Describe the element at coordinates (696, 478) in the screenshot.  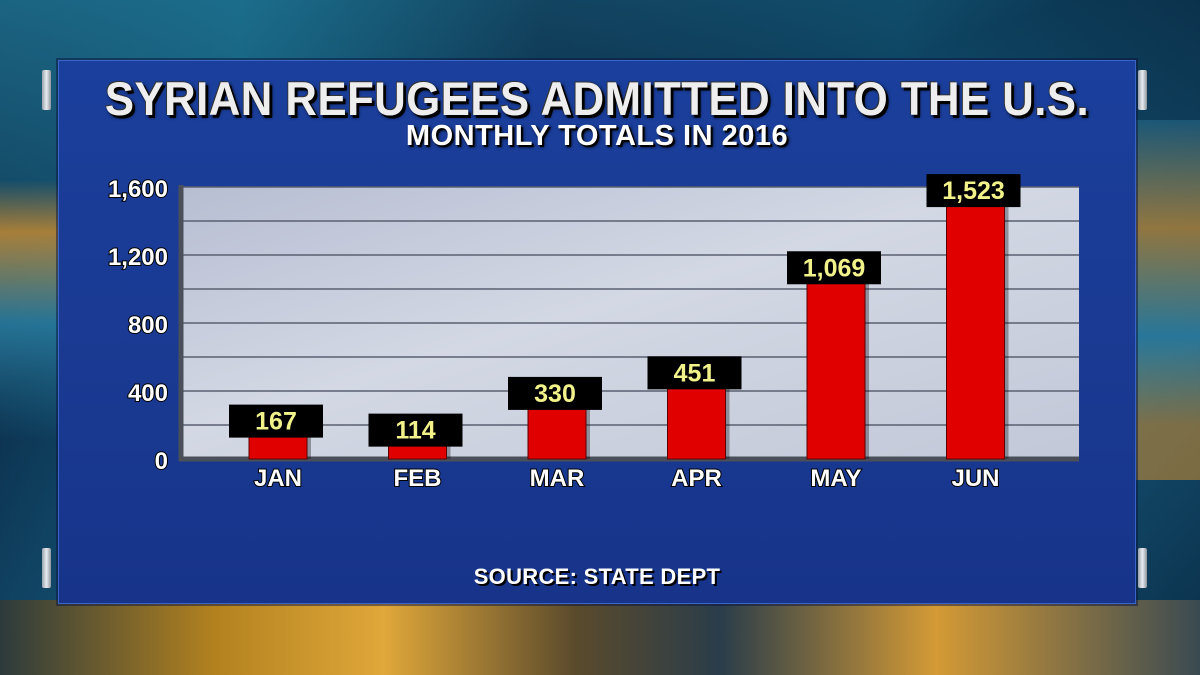
I see `x-tick-label: APR` at that location.